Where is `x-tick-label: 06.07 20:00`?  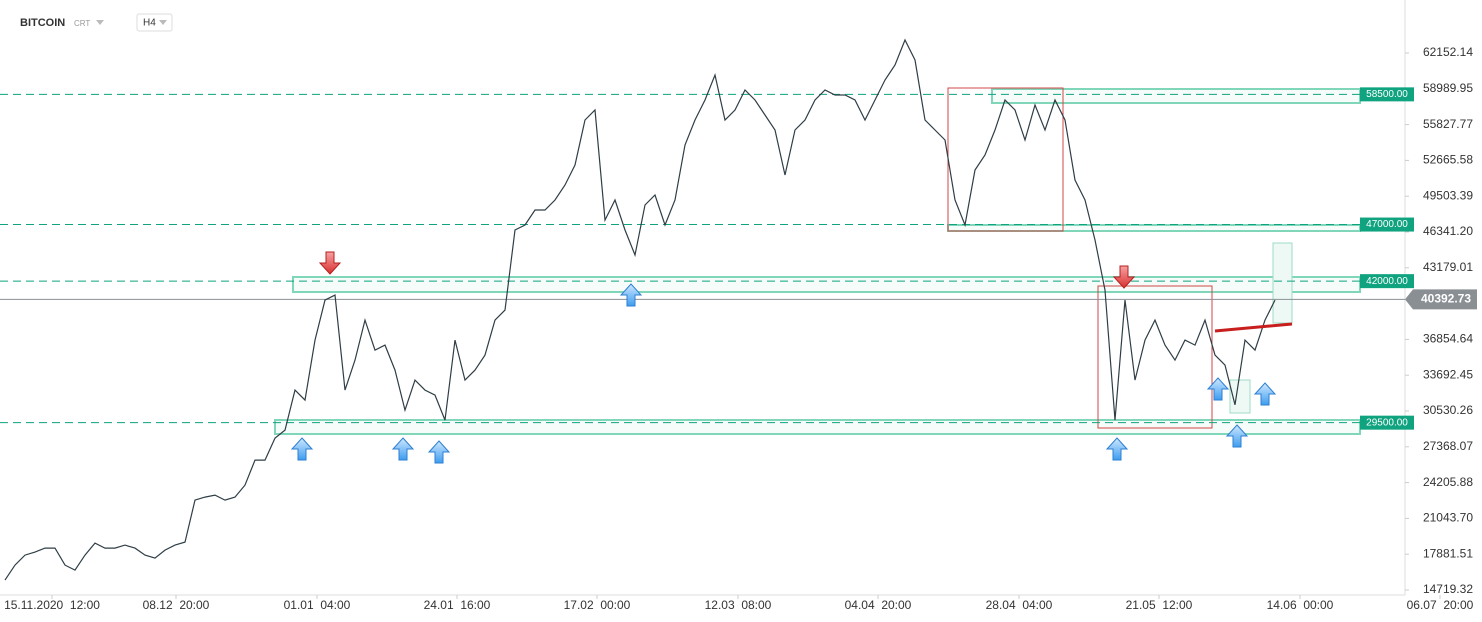 x-tick-label: 06.07 20:00 is located at coordinates (1440, 605).